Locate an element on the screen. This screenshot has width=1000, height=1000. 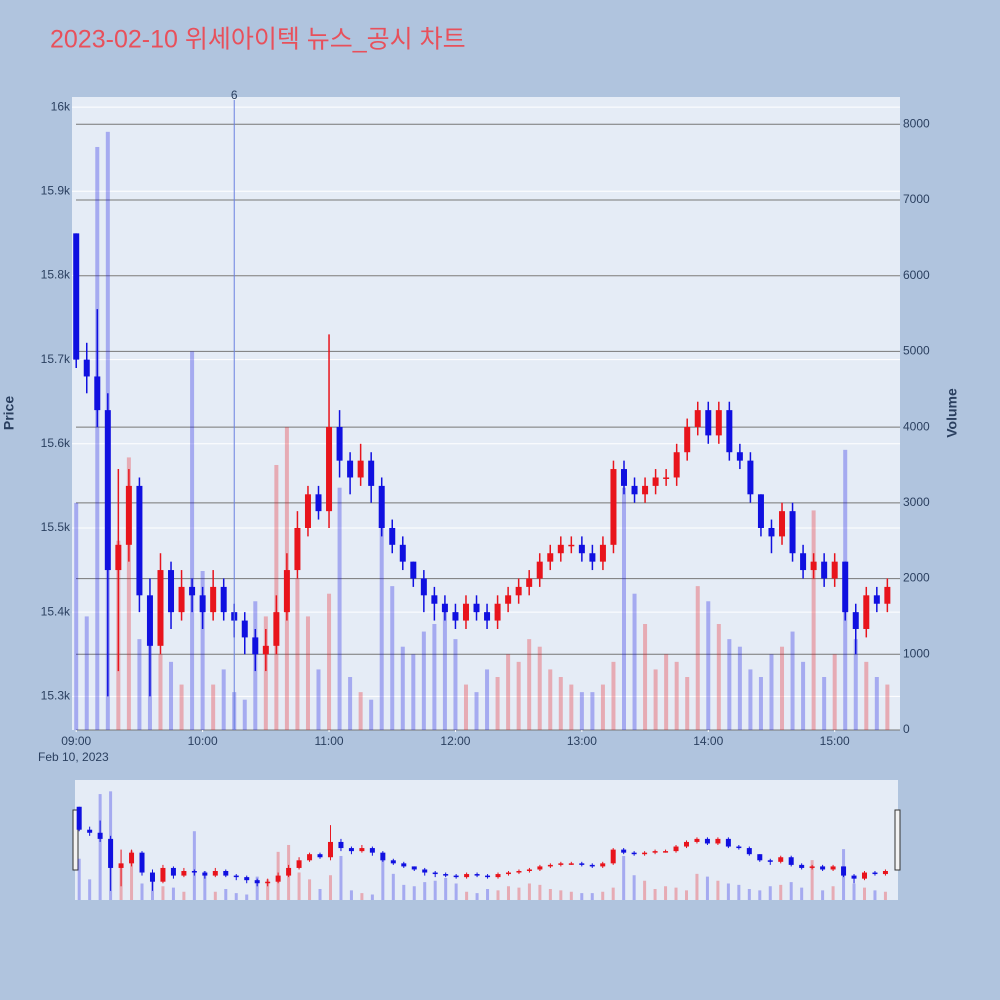
y-axis-title: Price is located at coordinates (9, 413).